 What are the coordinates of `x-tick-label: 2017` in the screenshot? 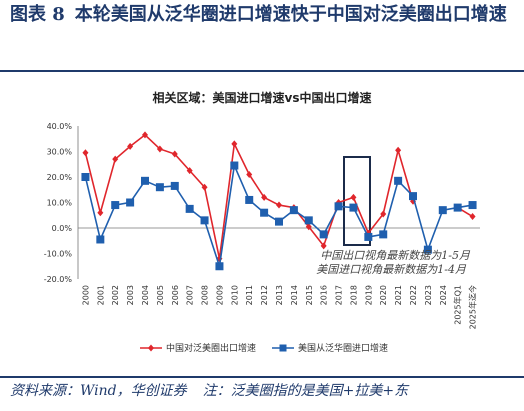 It's located at (339, 295).